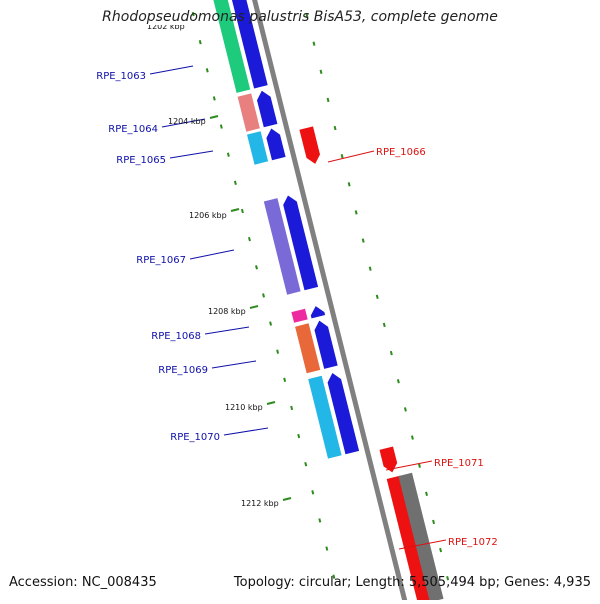 The height and width of the screenshot is (604, 600). What do you see at coordinates (343, 414) in the screenshot?
I see `gene-block-rpe-1070-b` at bounding box center [343, 414].